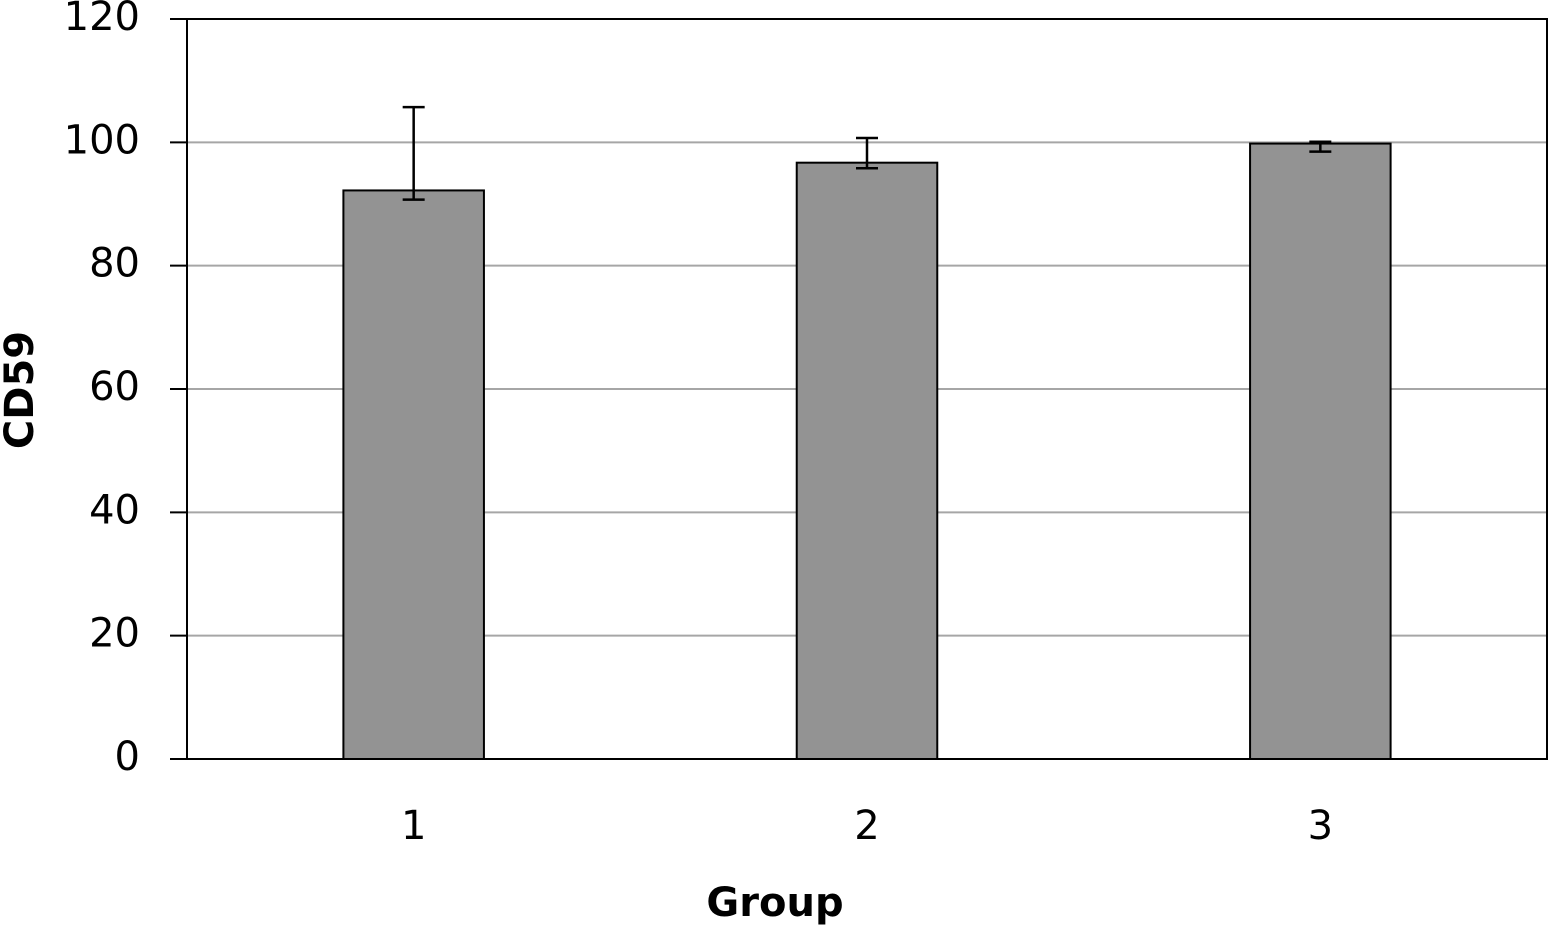  I want to click on y-tick-label: 0, so click(127, 757).